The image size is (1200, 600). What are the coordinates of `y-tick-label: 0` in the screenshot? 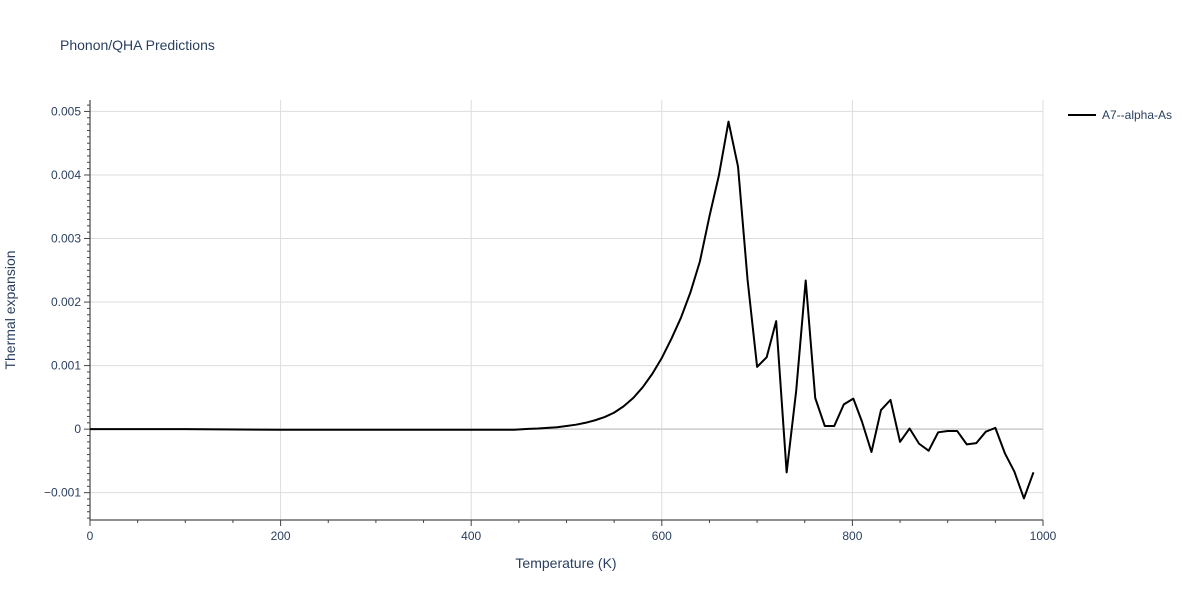 It's located at (77, 429).